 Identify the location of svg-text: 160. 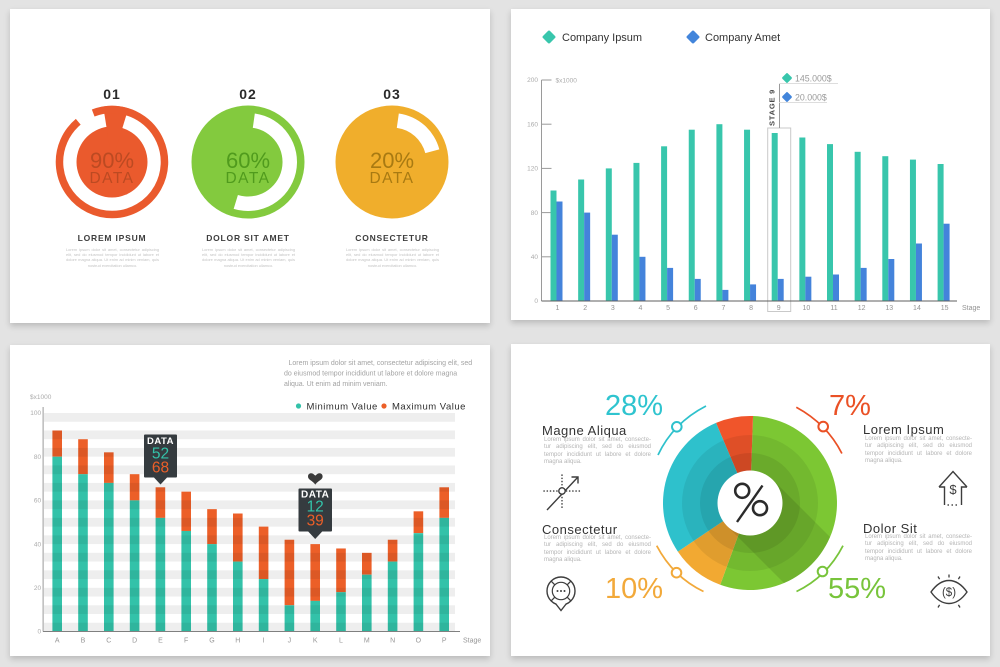
(532, 124).